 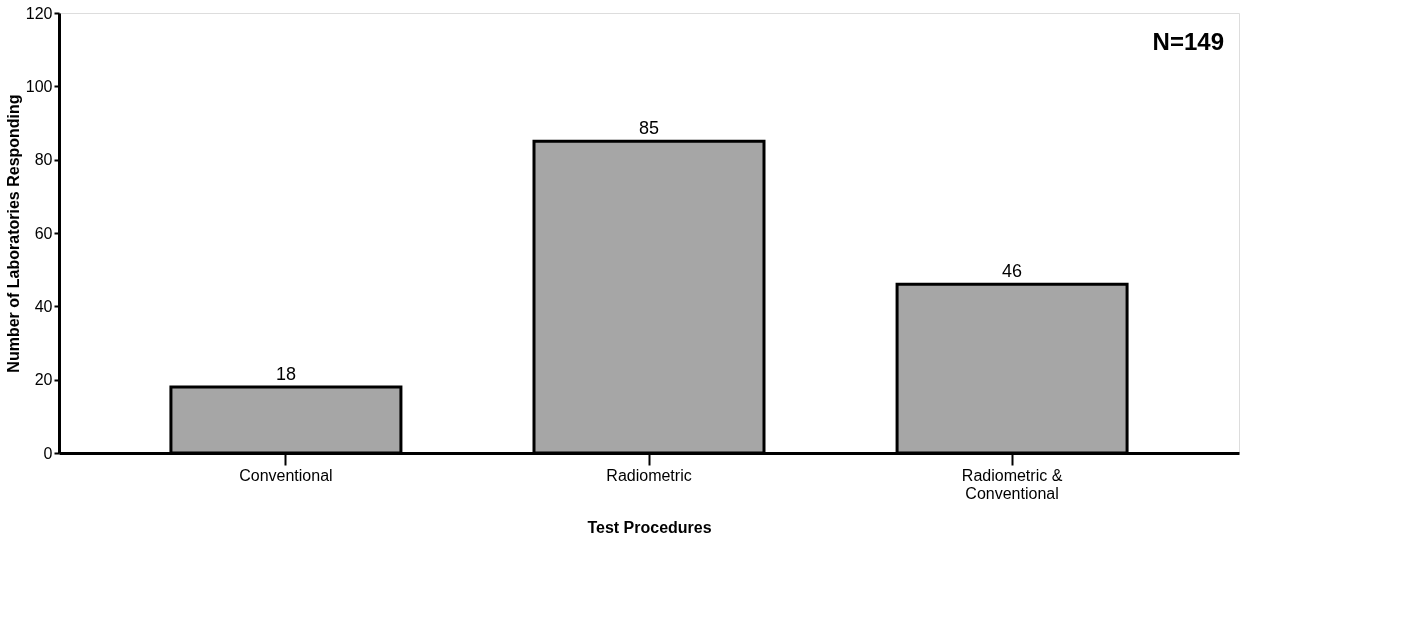 I want to click on annotation: N=149, so click(x=1188, y=41).